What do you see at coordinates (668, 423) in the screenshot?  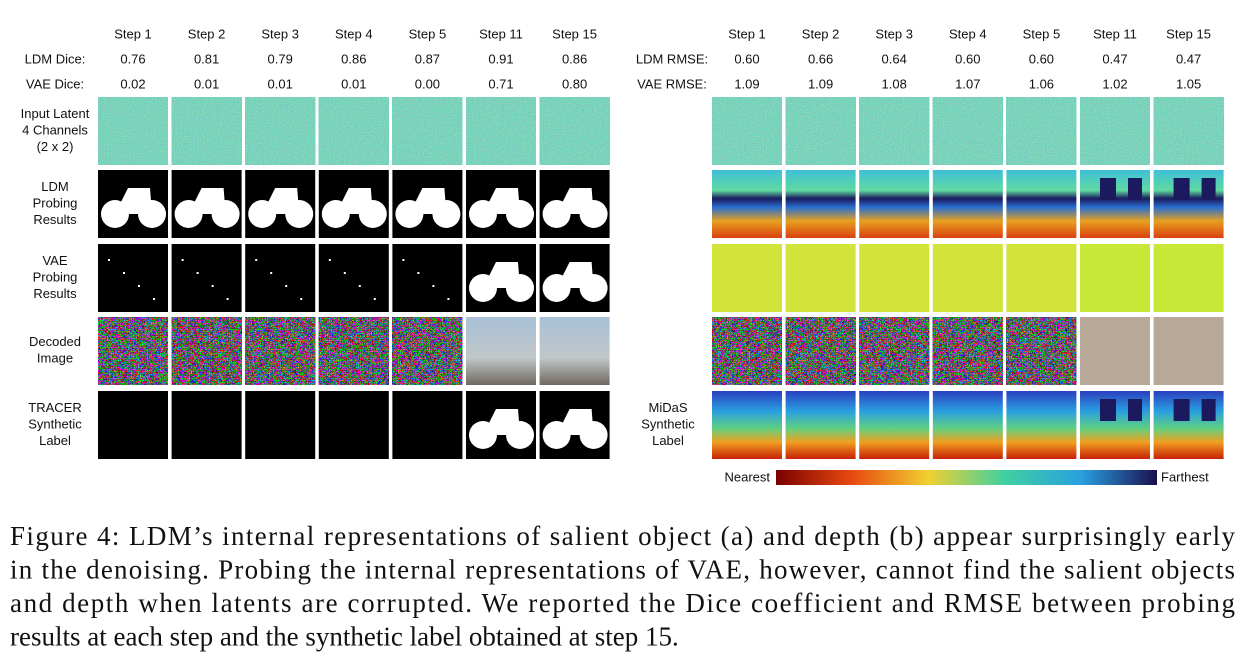 I see `row-label: Synthetic` at bounding box center [668, 423].